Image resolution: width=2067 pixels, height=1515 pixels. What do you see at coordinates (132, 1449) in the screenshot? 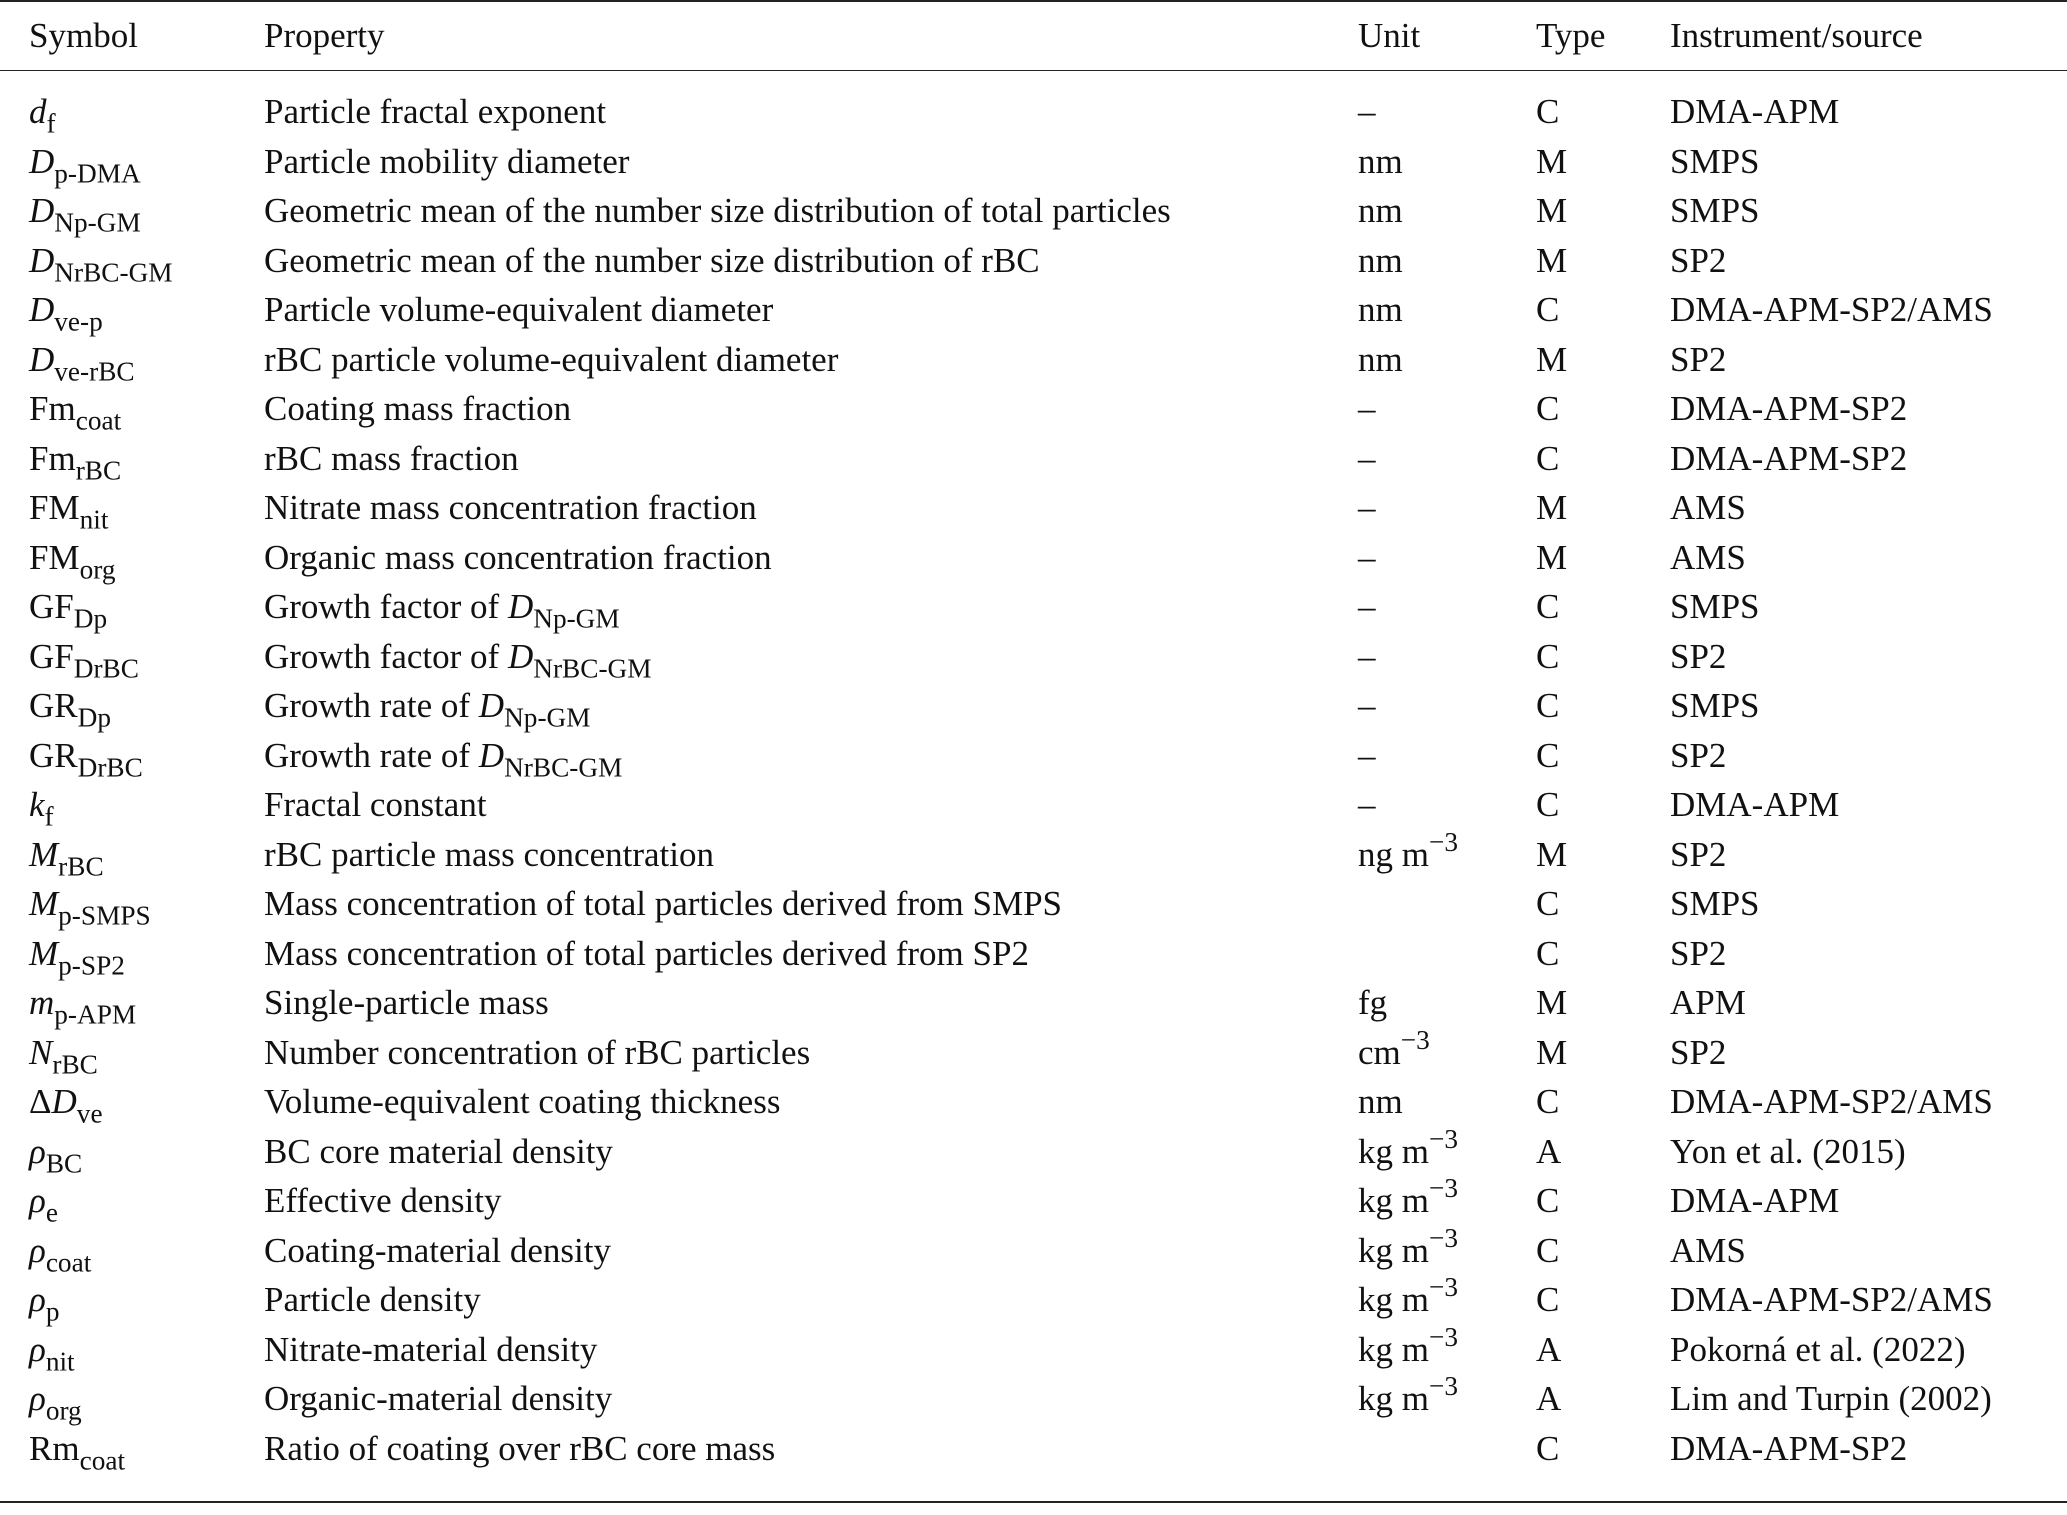
I see `symbol-cell: Rmcoat` at bounding box center [132, 1449].